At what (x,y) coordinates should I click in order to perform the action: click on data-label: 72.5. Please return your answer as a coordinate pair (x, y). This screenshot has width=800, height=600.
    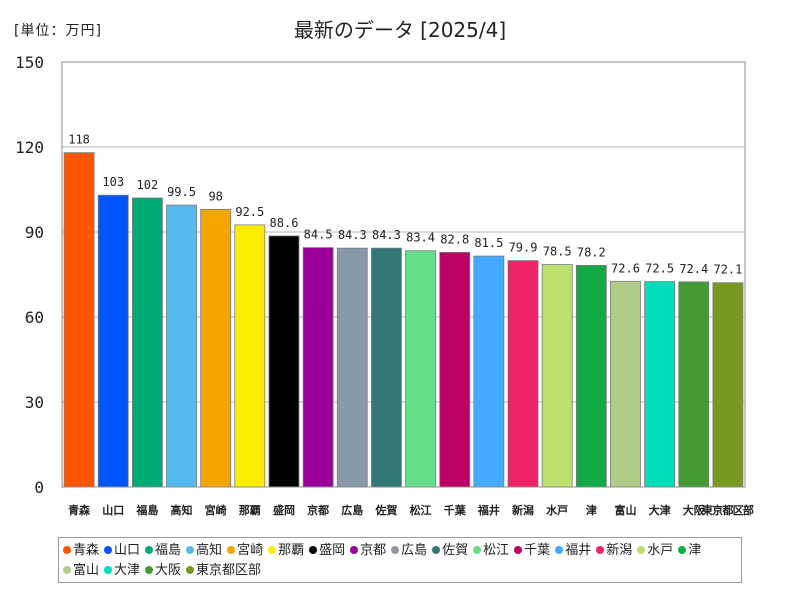
    Looking at the image, I should click on (659, 269).